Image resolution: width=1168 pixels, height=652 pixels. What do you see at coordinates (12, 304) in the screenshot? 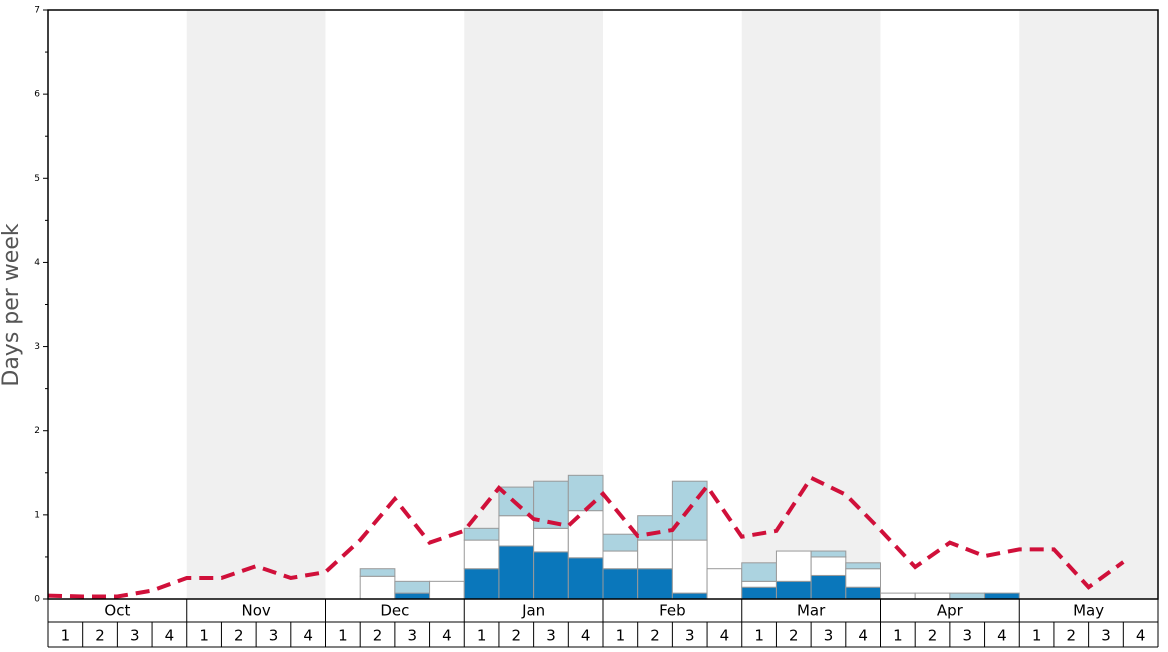
I see `y-axis-label: Days per week` at bounding box center [12, 304].